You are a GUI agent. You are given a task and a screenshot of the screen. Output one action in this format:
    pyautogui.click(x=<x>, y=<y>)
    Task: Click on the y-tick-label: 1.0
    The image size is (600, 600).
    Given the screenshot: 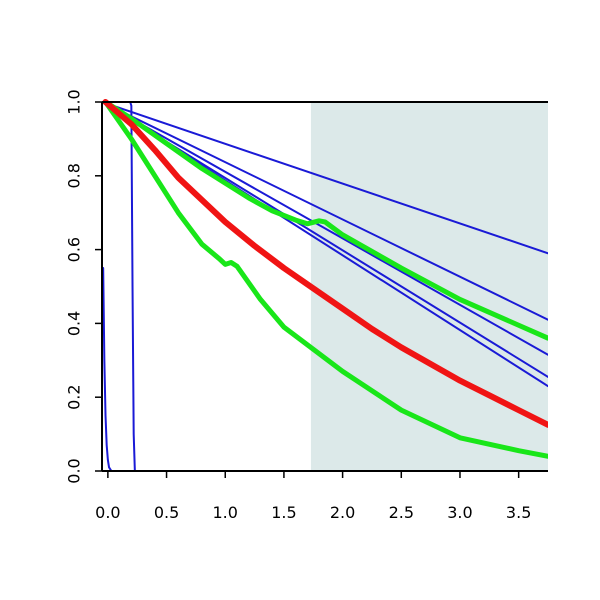 What is the action you would take?
    pyautogui.click(x=74, y=101)
    